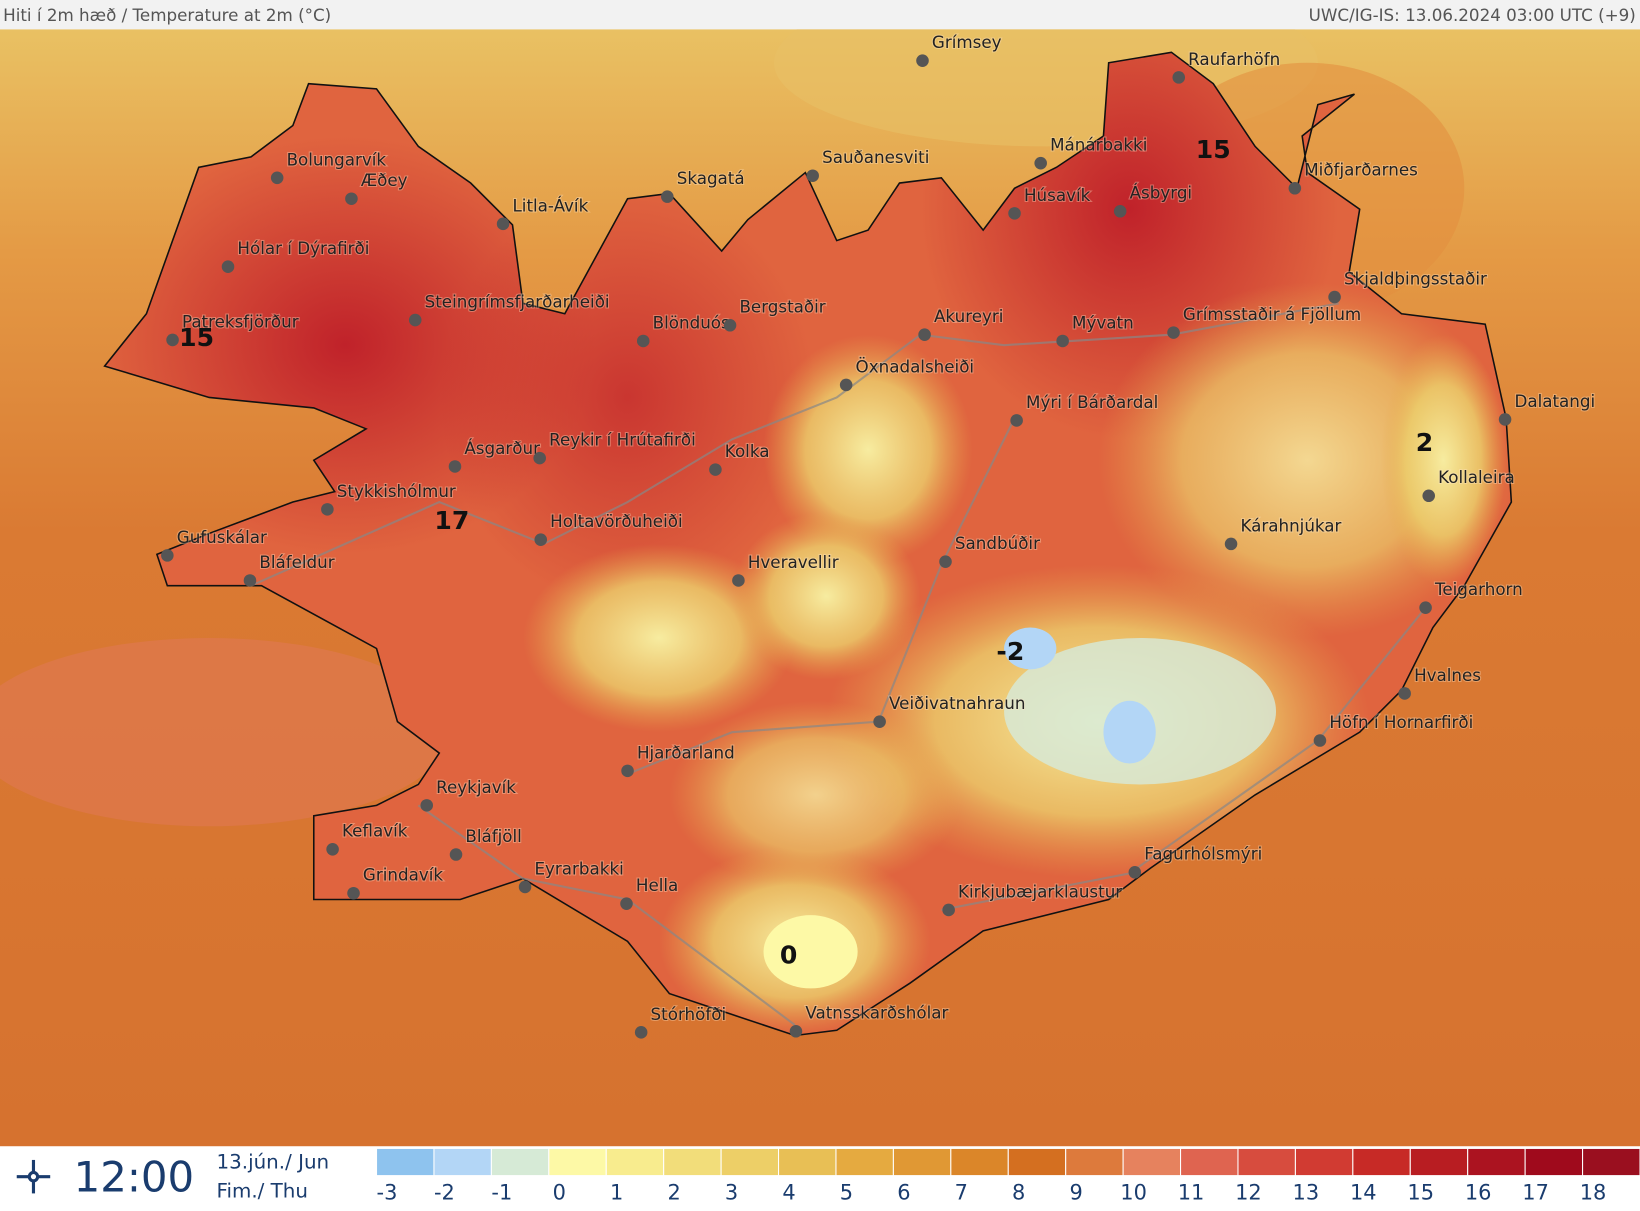 This screenshot has height=1211, width=1640. Describe the element at coordinates (240, 321) in the screenshot. I see `station-label: Patreksfjörður` at that location.